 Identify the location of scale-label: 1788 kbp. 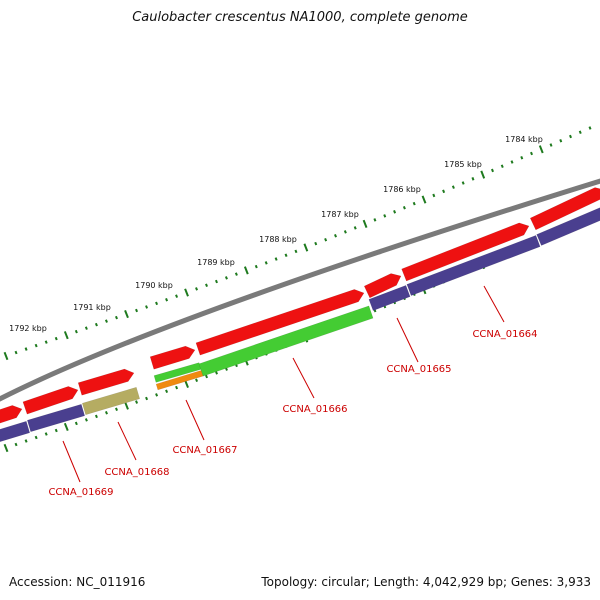
(278, 239).